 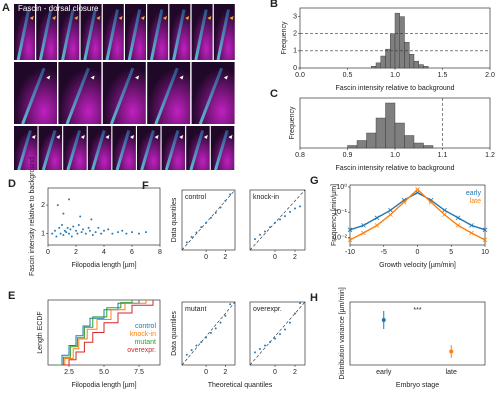 I want to click on y-tick-label: 3, so click(x=295, y=16).